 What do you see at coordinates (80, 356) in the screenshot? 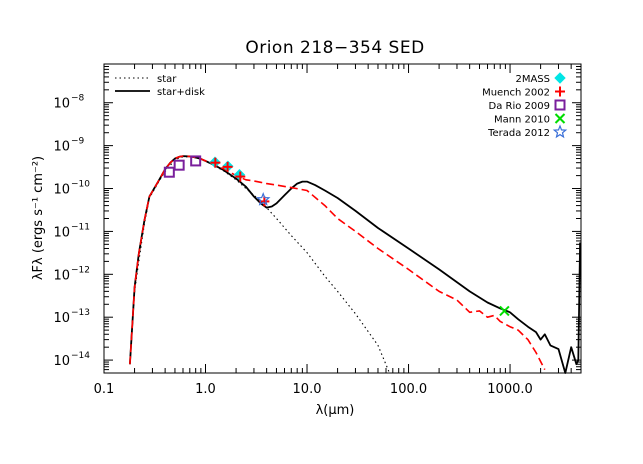
I see `y-tick-exponent: −14` at bounding box center [80, 356].